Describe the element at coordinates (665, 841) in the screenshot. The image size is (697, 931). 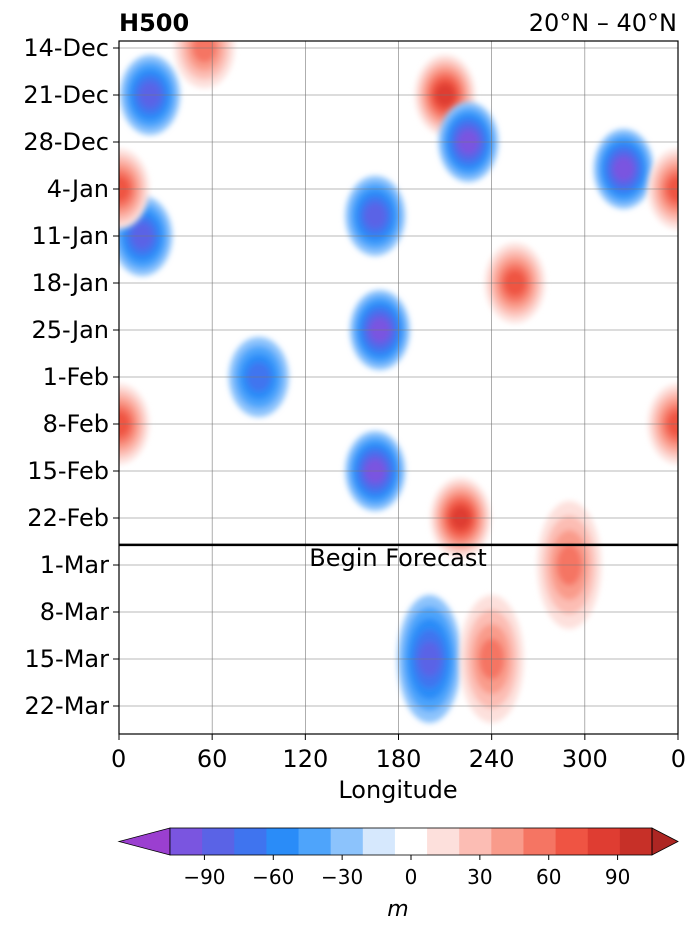
I see `colorbar-extend-high` at that location.